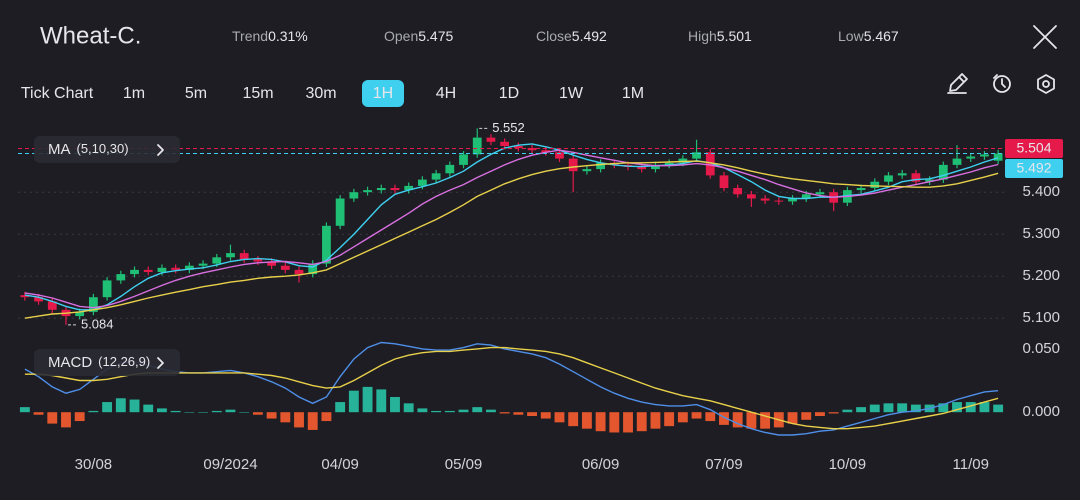 The height and width of the screenshot is (500, 1080). I want to click on x-tick-label: 10/09, so click(848, 464).